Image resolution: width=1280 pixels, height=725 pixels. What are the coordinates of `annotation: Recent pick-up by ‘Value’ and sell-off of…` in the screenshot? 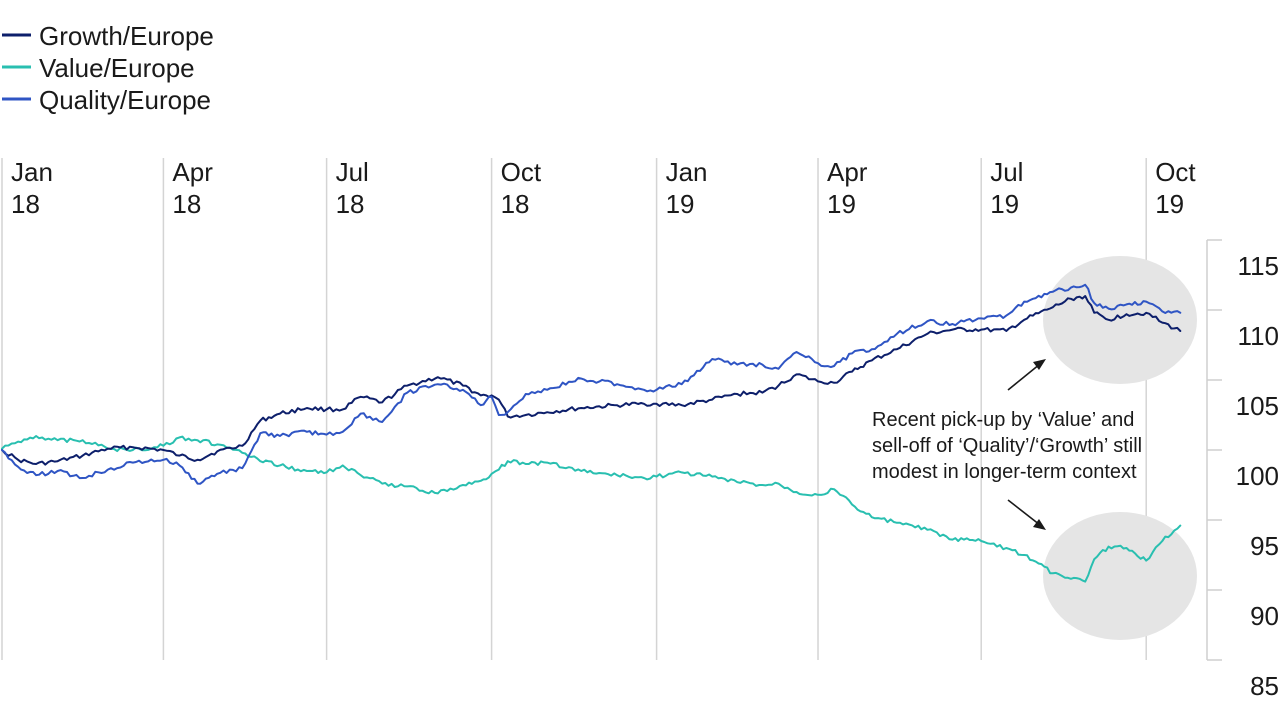 It's located at (1007, 444).